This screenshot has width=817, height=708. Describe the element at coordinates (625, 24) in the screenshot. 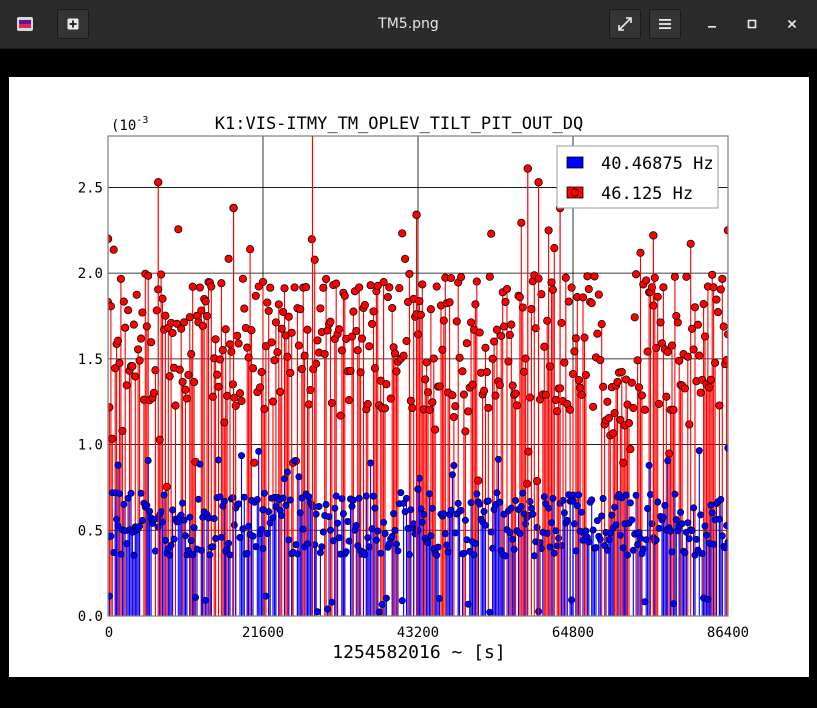

I see `fullscreen-button` at that location.